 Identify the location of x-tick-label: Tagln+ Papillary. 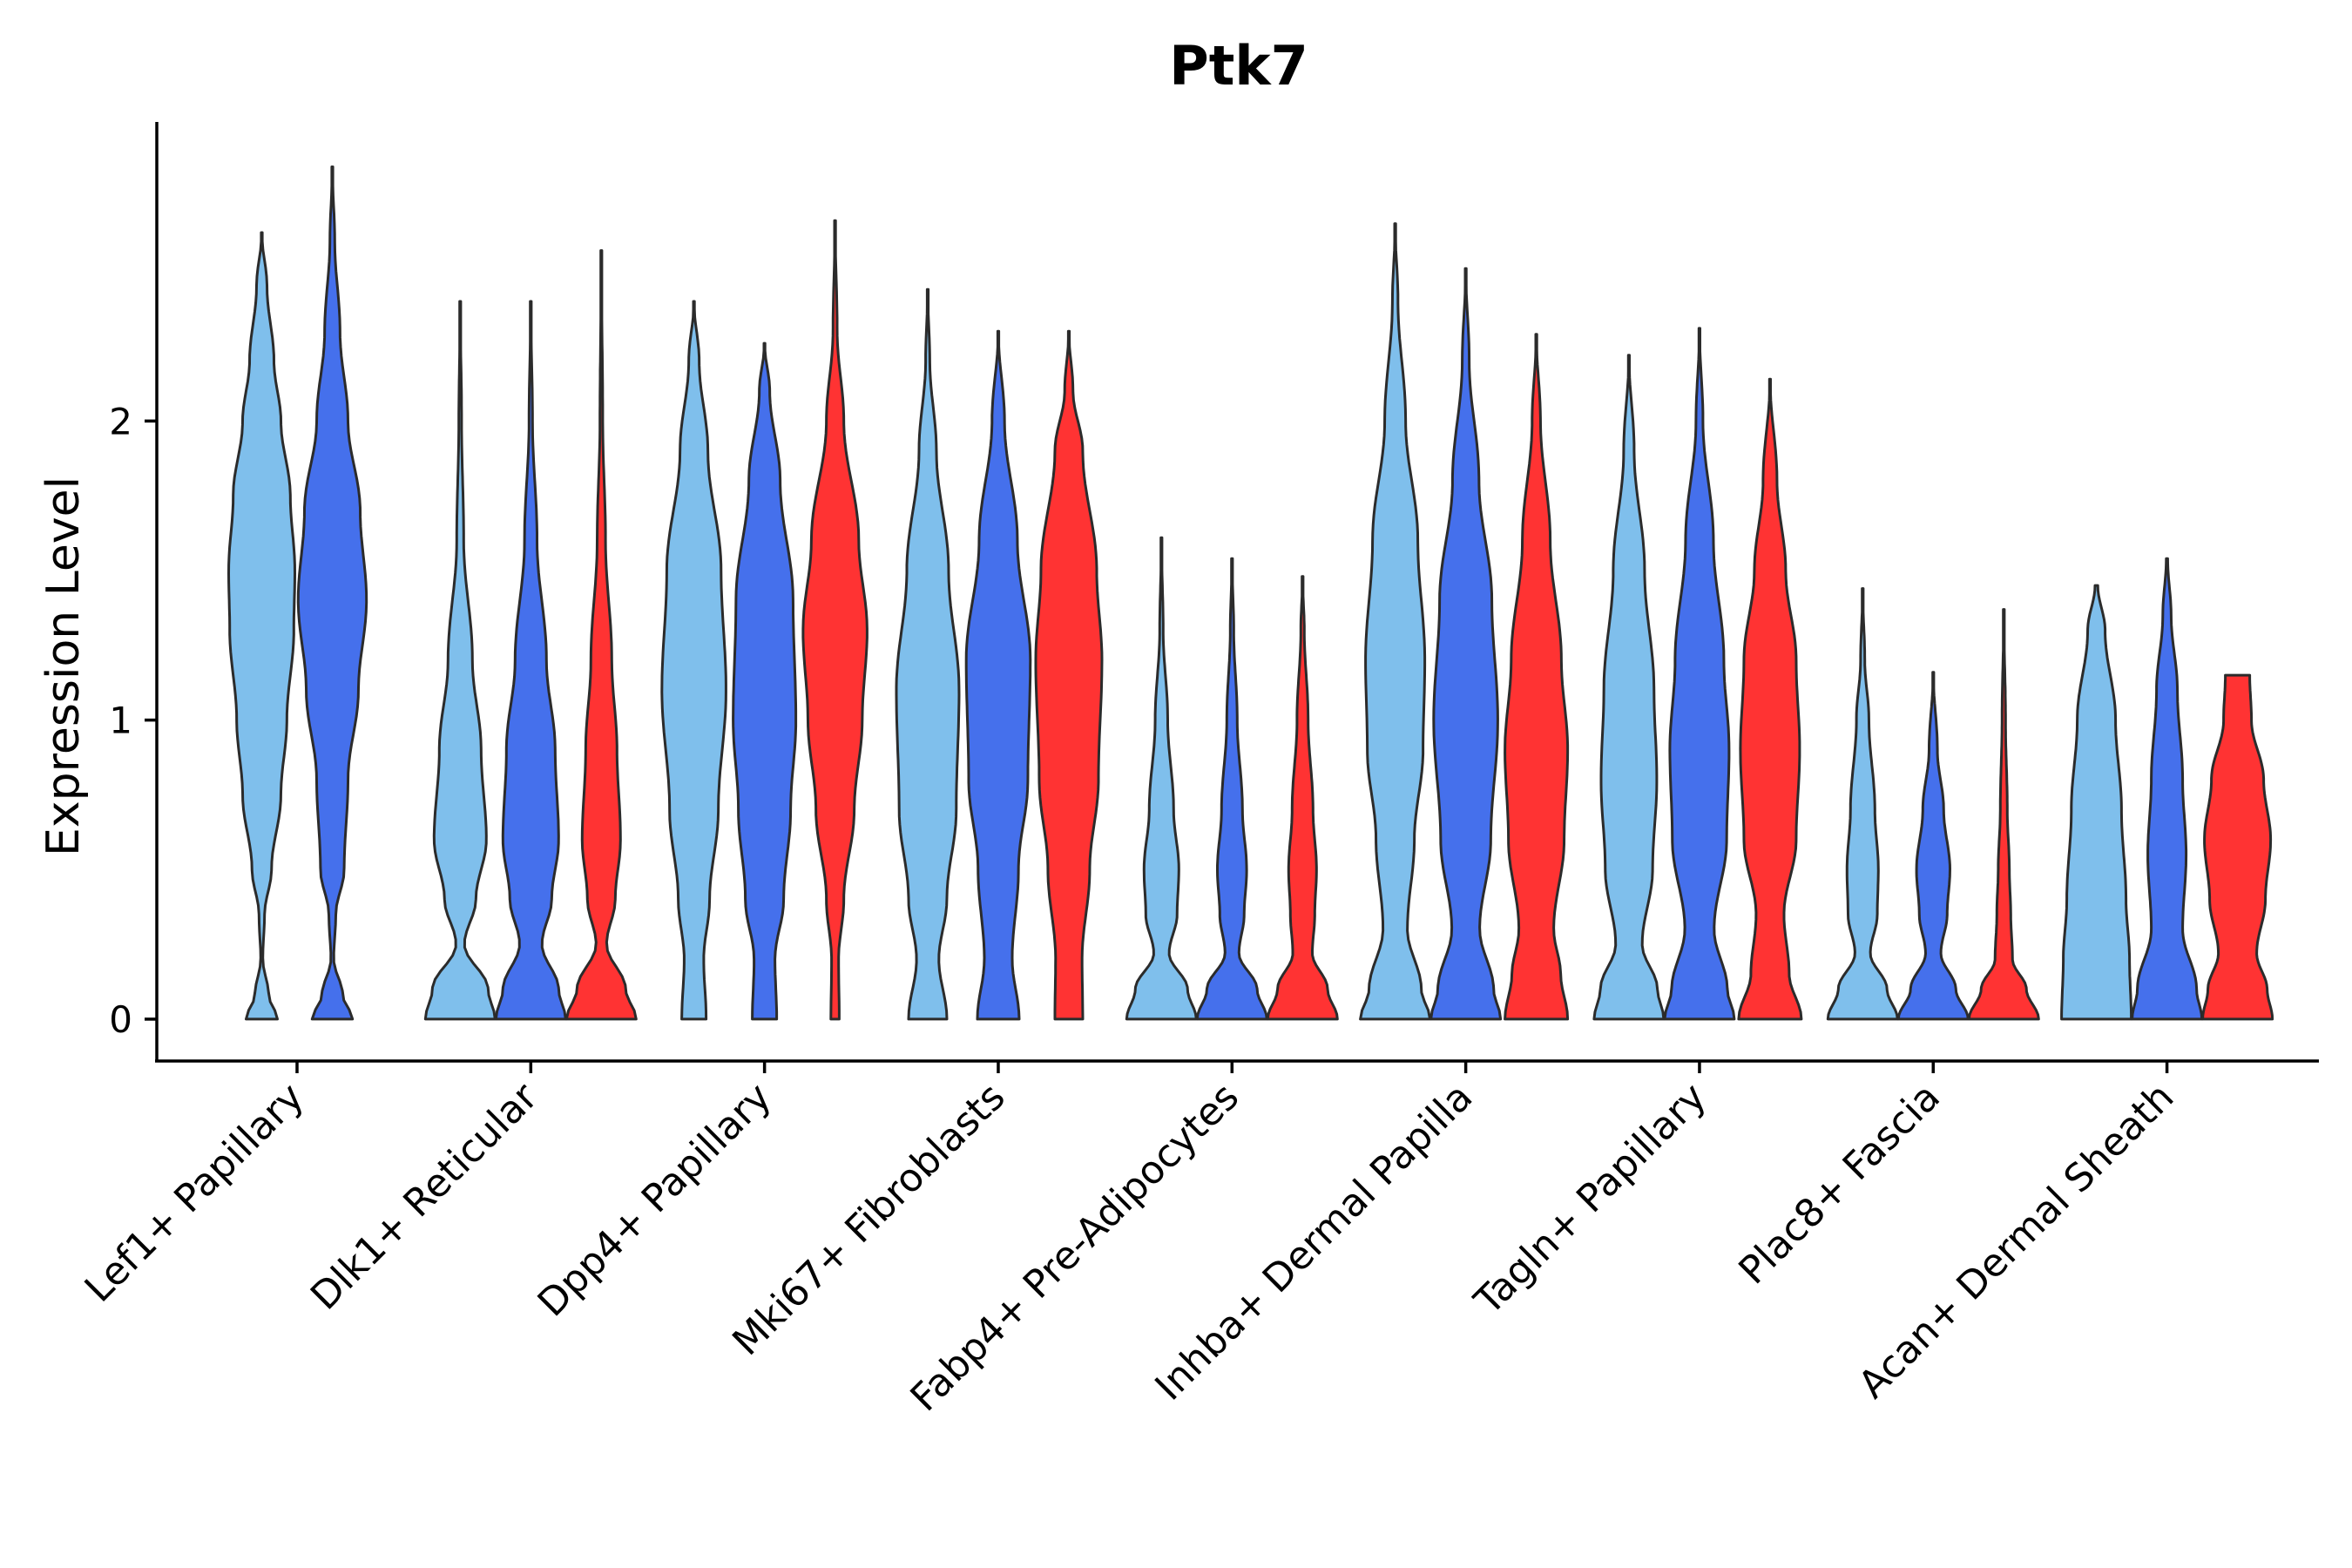
(1590, 1199).